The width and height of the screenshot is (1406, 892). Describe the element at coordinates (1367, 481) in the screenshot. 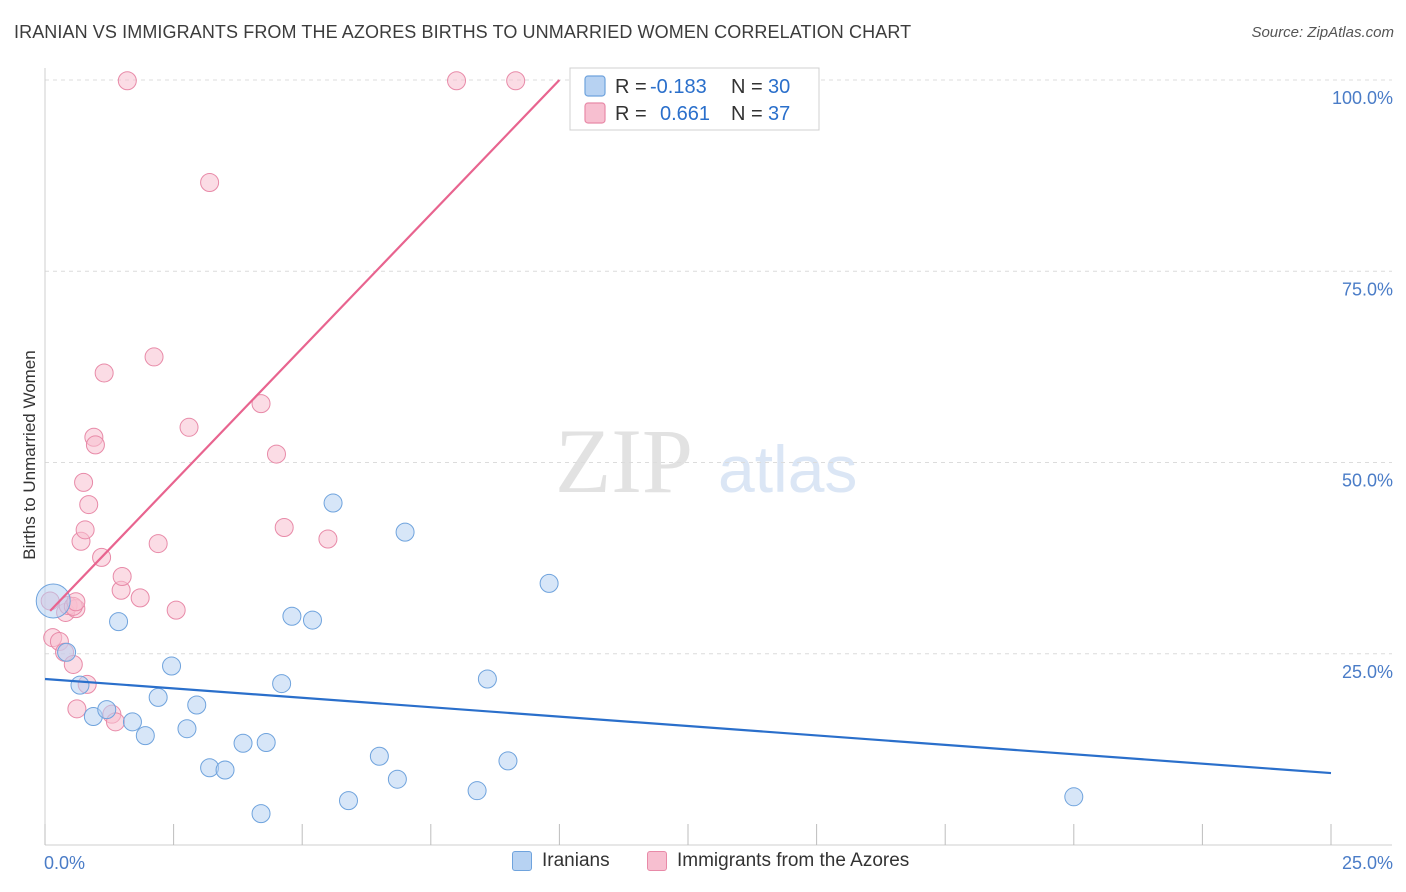

I see `y-tick-label: 50.0%` at that location.